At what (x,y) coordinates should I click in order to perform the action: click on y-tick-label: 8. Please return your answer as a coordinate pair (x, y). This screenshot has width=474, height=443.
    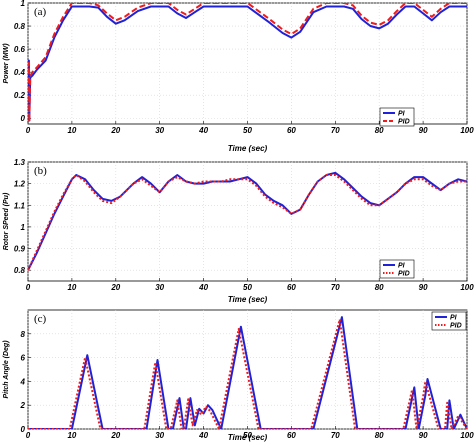
    Looking at the image, I should click on (23, 334).